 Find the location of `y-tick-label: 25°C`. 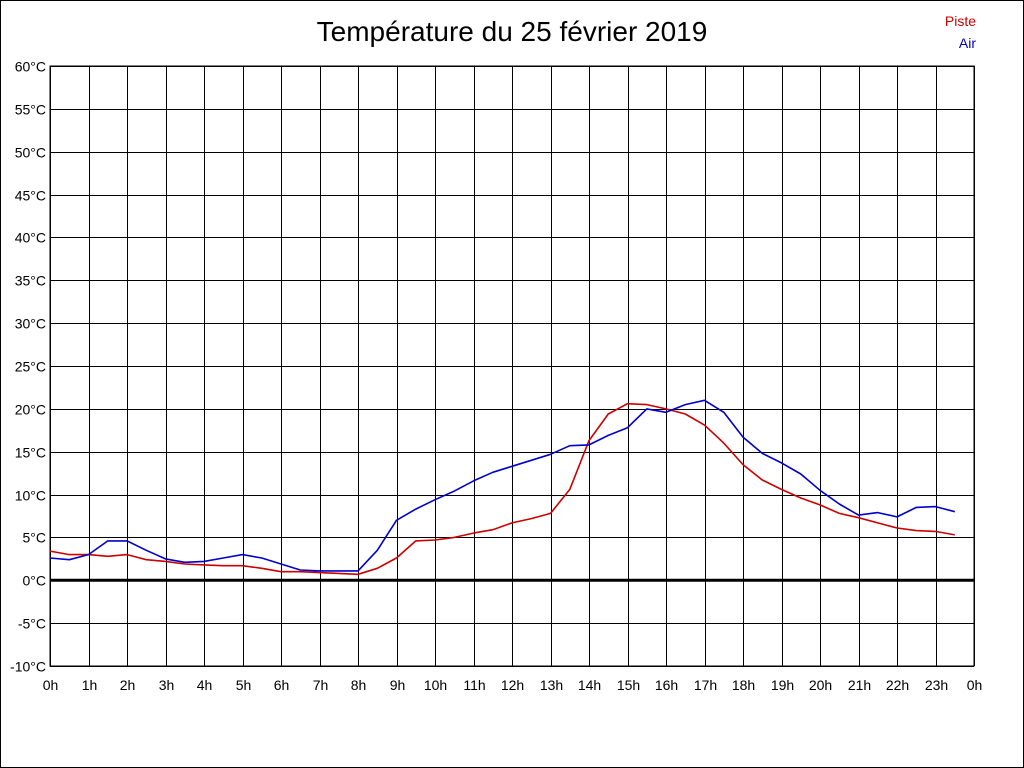

y-tick-label: 25°C is located at coordinates (30, 367).